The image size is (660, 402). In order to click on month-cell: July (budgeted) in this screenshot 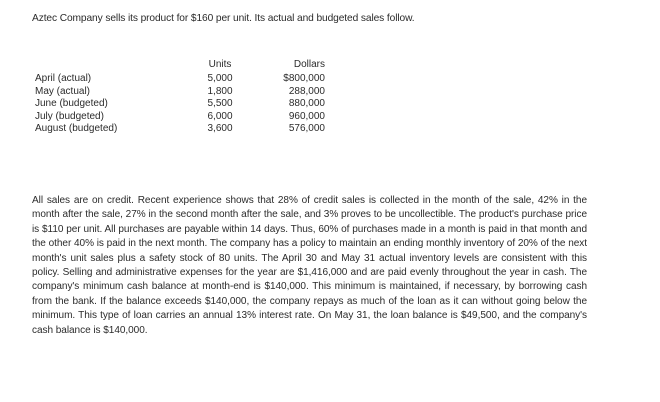, I will do `click(69, 116)`.